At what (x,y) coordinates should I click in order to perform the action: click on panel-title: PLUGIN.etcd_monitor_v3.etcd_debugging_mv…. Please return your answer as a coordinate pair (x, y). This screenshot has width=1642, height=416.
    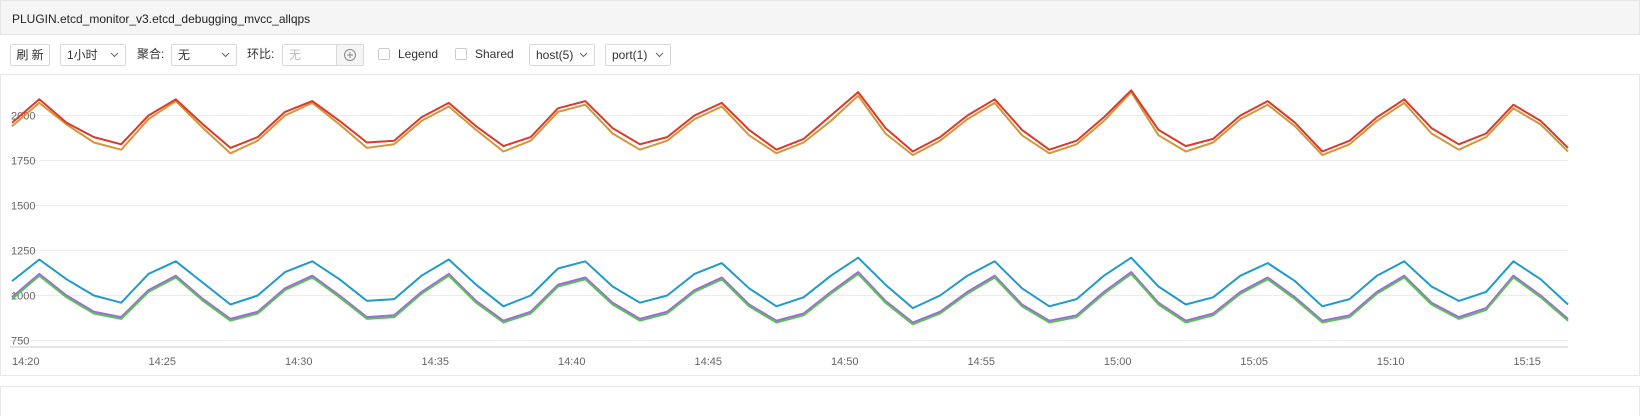
    Looking at the image, I should click on (161, 19).